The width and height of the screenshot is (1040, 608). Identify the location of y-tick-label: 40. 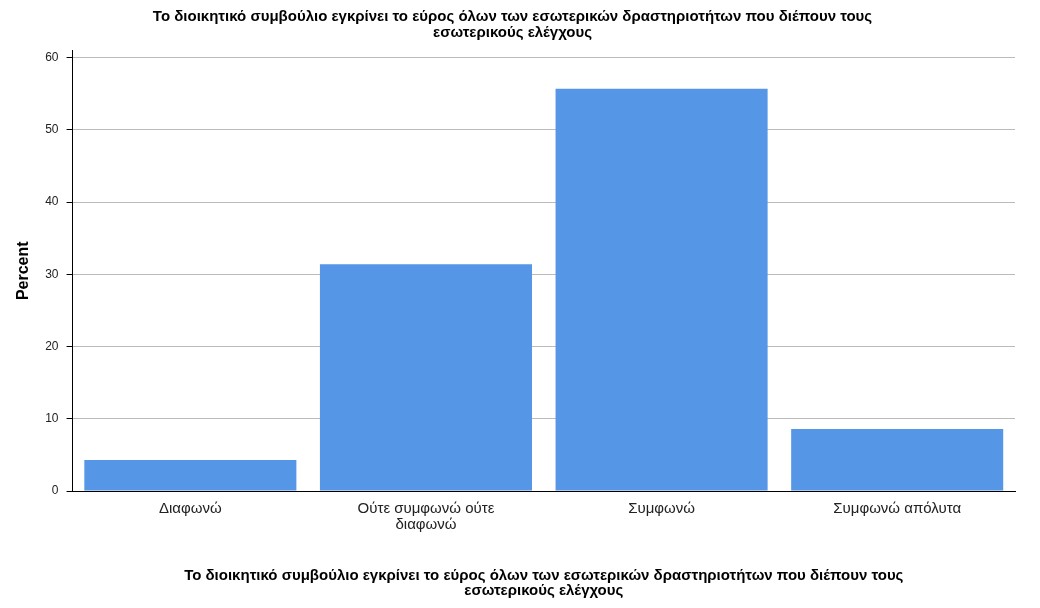
(52, 201).